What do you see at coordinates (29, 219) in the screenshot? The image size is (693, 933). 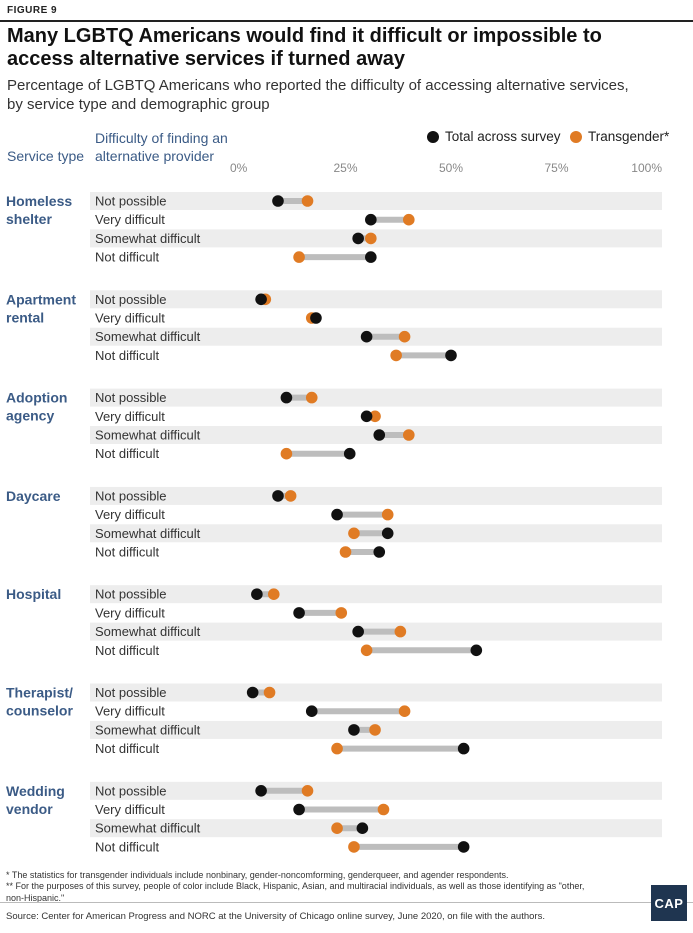 I see `group-label: shelter` at bounding box center [29, 219].